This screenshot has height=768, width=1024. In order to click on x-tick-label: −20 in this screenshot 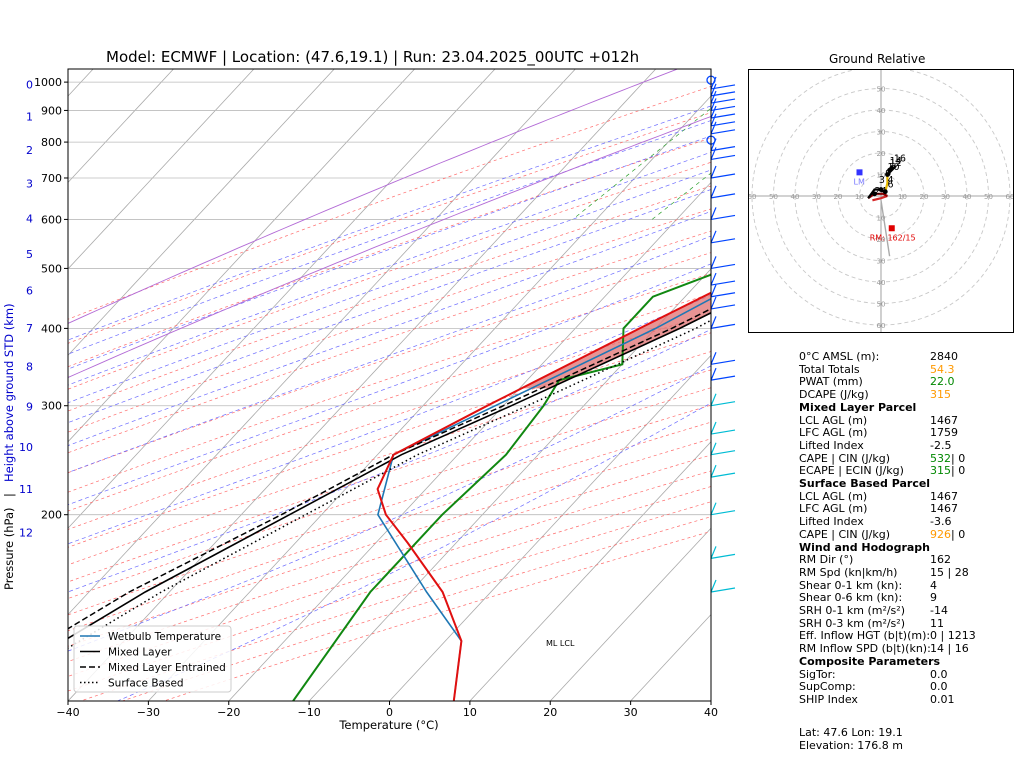, I will do `click(228, 712)`.